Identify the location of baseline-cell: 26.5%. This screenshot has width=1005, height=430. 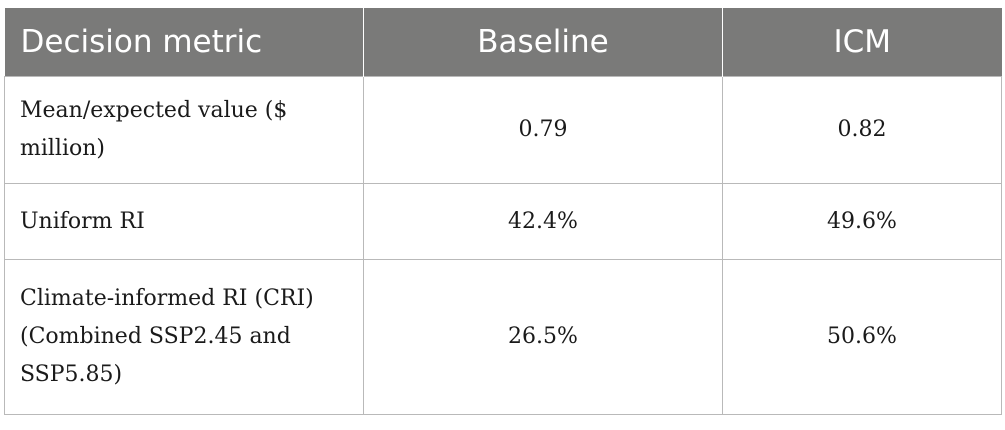
(543, 337).